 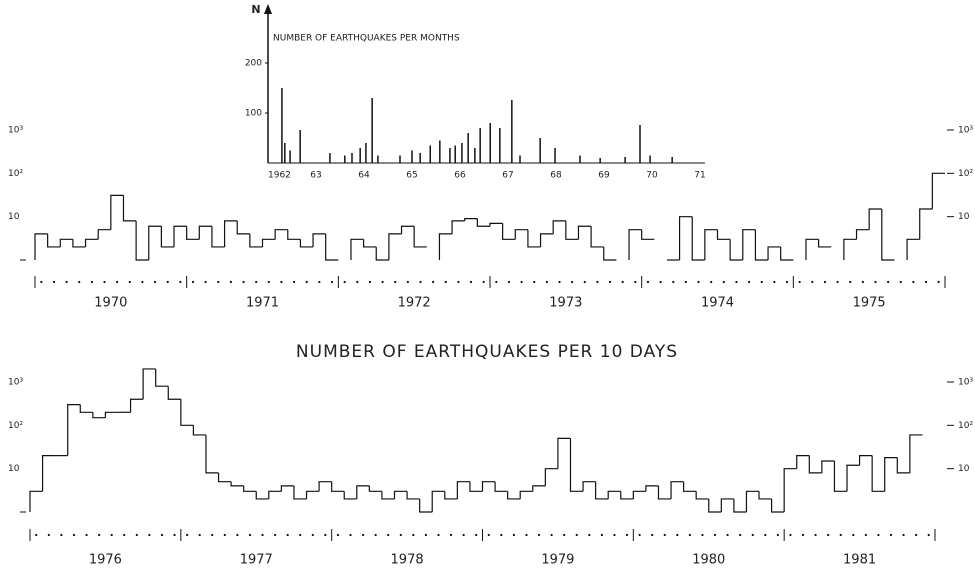 What do you see at coordinates (15, 131) in the screenshot?
I see `y-tick-label: 10³` at bounding box center [15, 131].